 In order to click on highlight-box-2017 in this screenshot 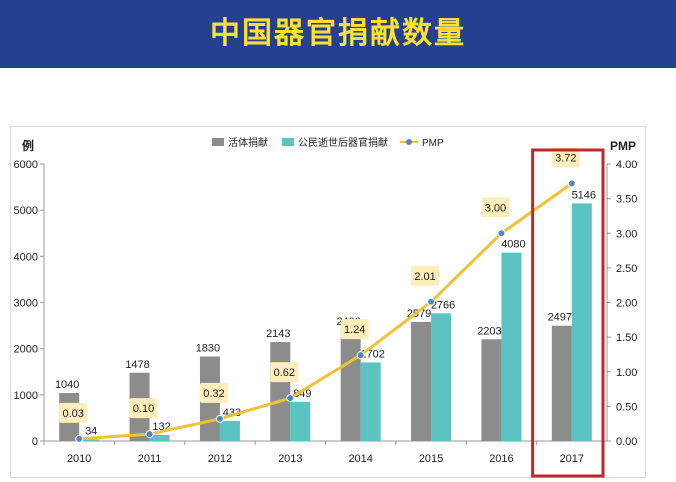, I will do `click(568, 313)`.